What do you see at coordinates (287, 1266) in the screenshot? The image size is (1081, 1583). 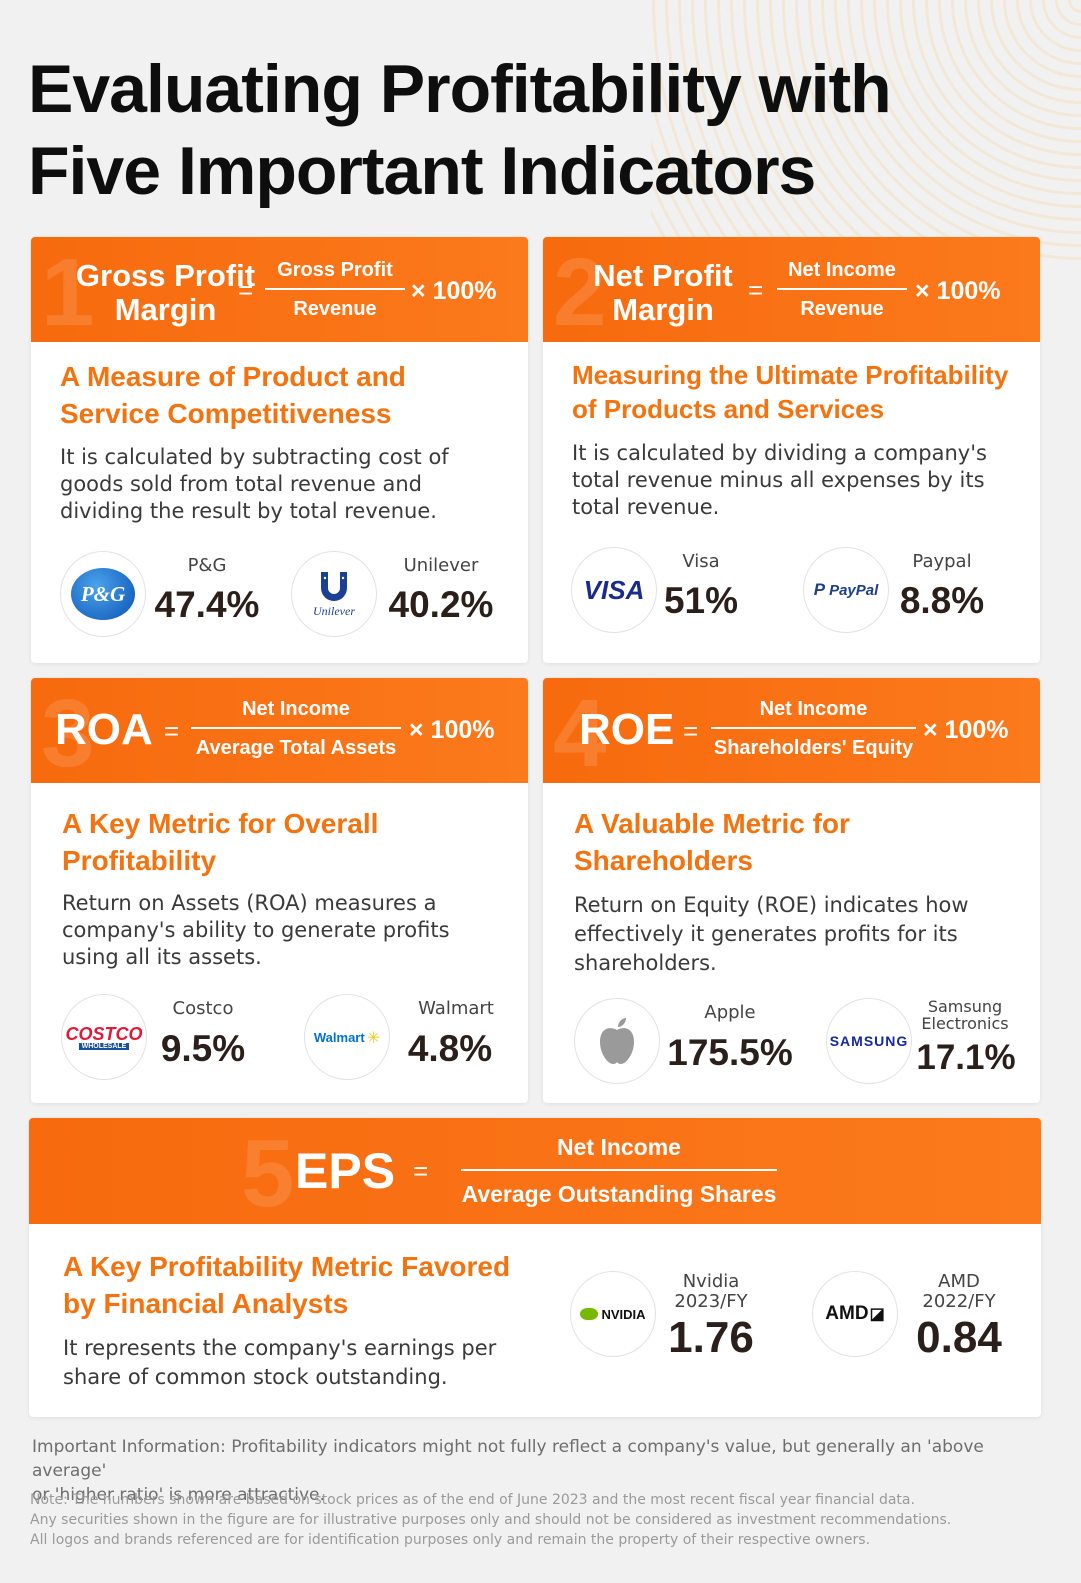 I see `subtitle-line-1: A Key Profitability Metric Favored` at bounding box center [287, 1266].